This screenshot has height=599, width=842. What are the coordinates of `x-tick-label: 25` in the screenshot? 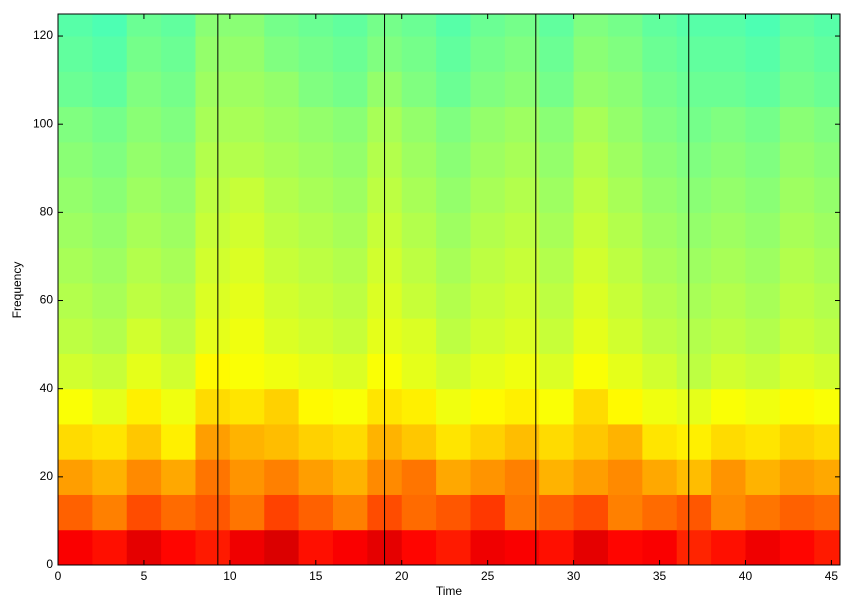 It's located at (488, 576).